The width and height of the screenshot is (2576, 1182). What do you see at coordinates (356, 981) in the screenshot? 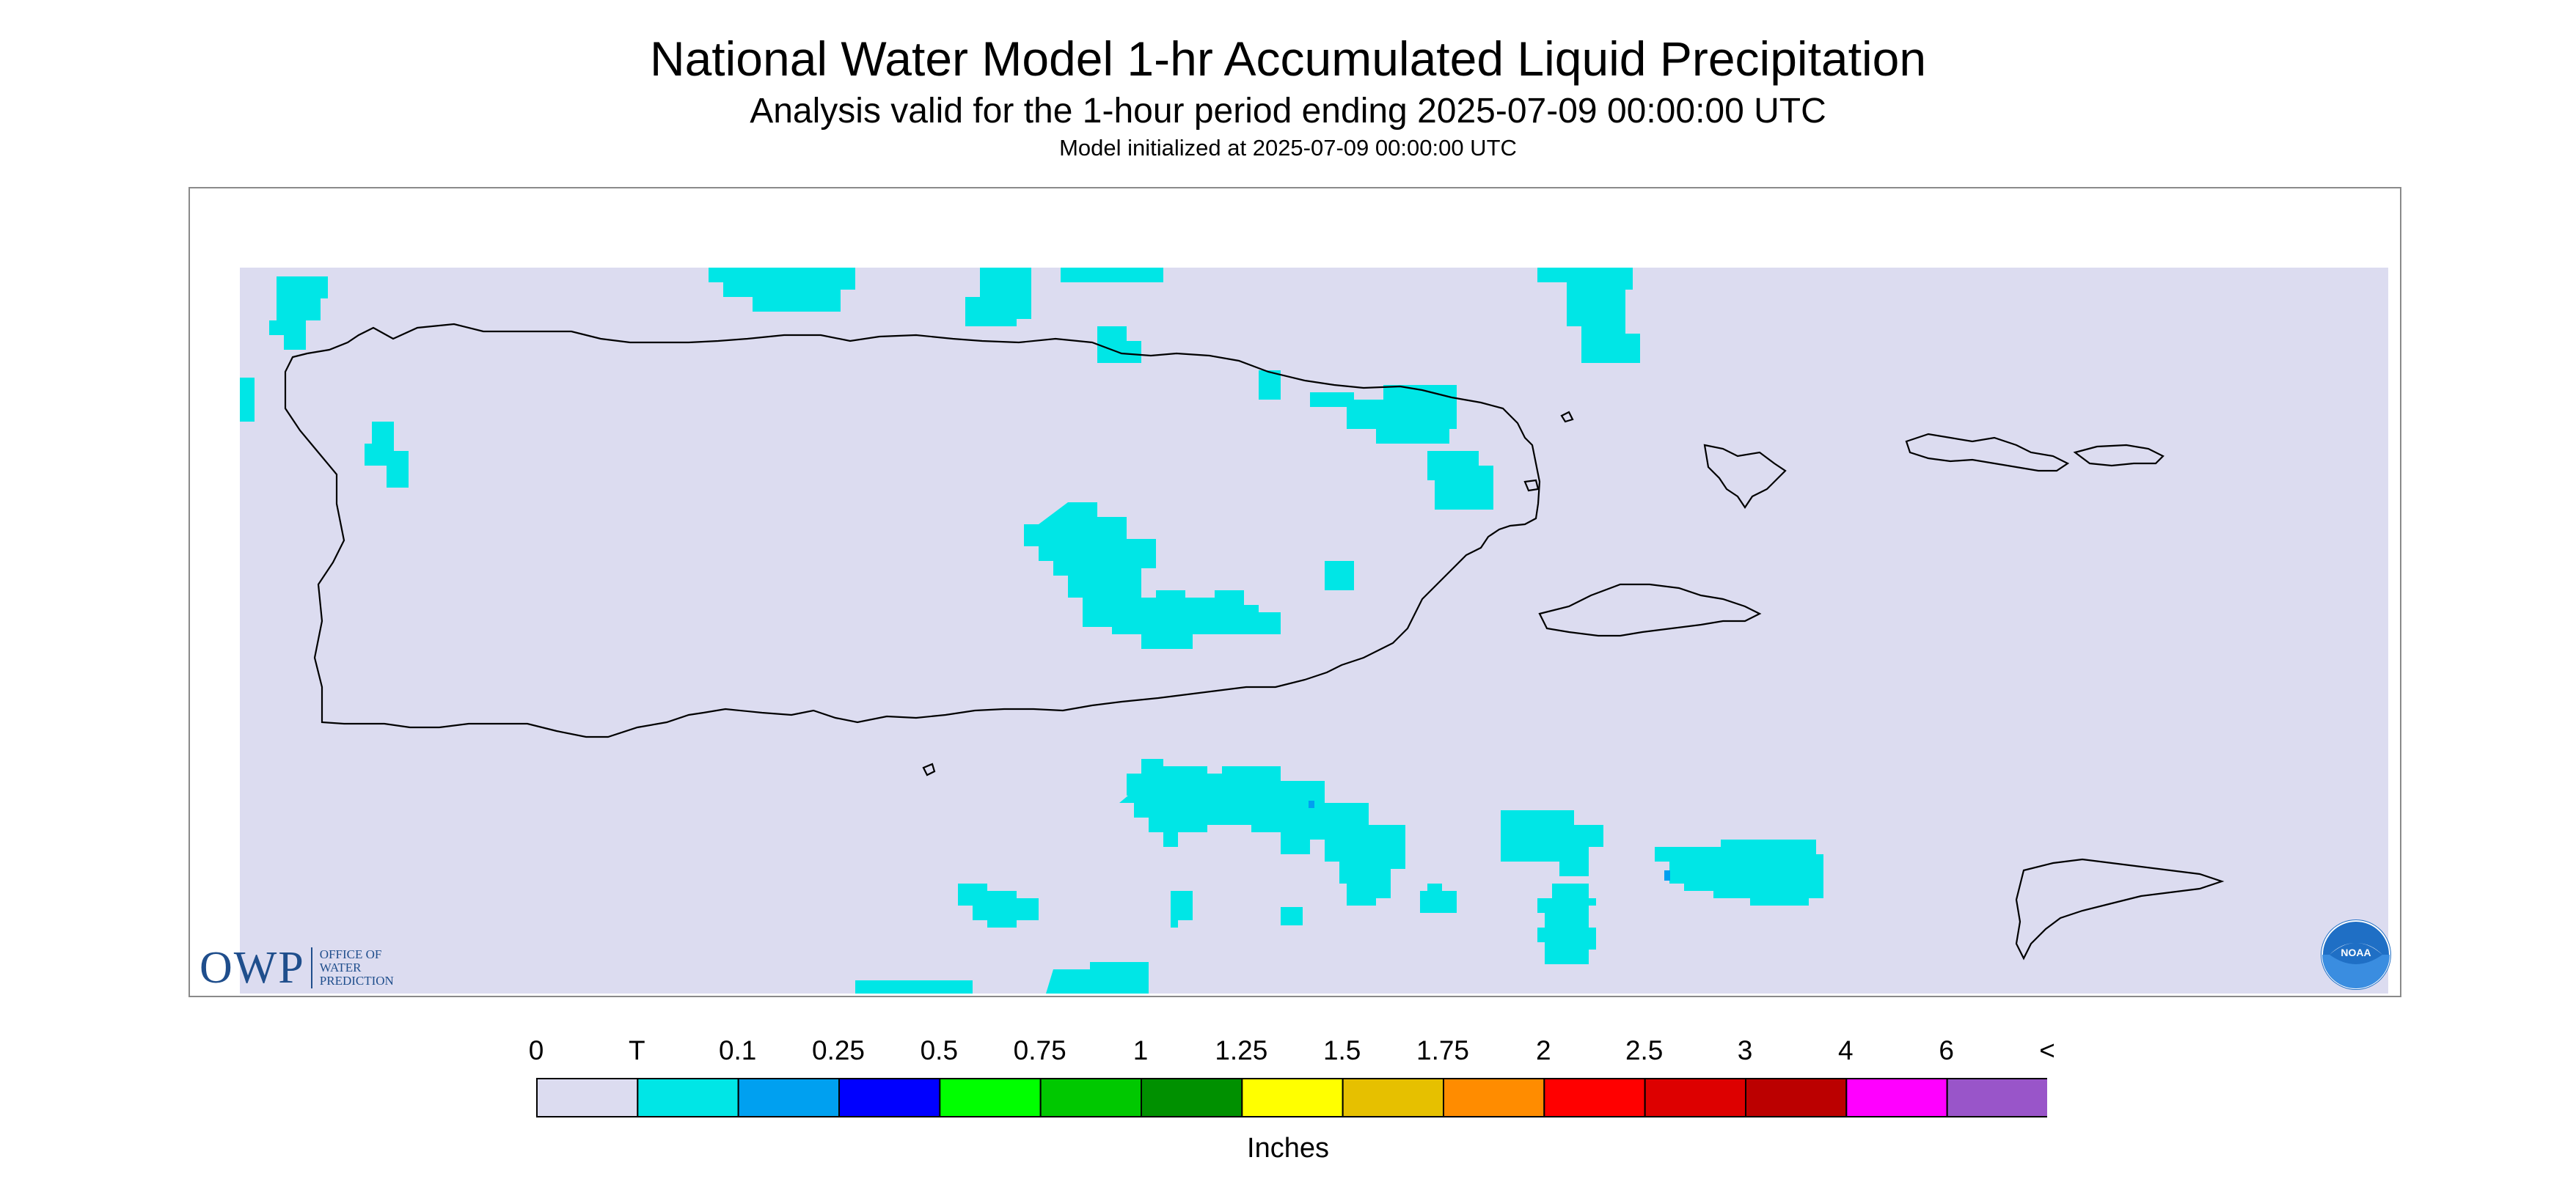
I see `owp-logo-line: PREDICTION` at bounding box center [356, 981].